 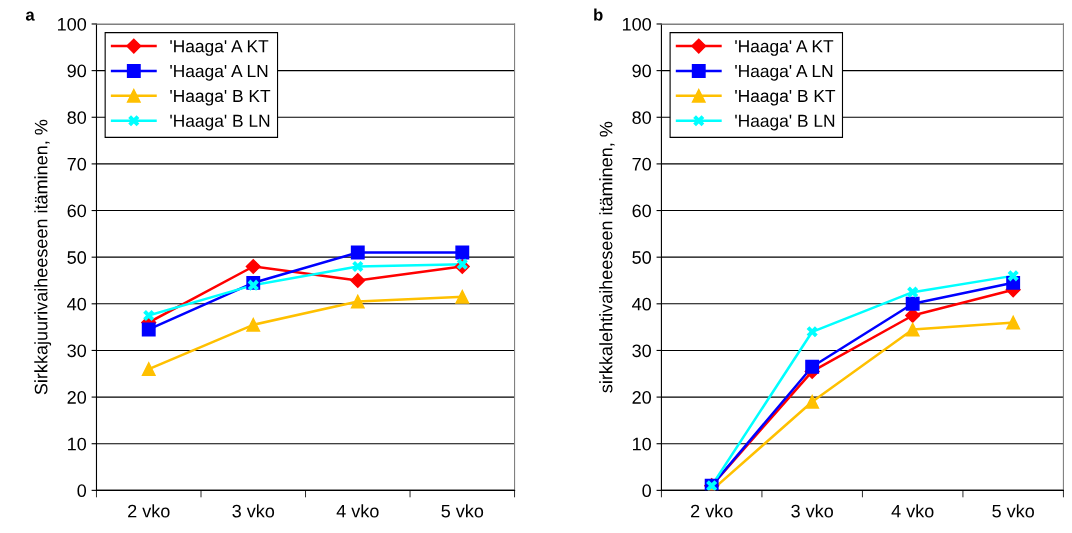 I want to click on chart-title: b, so click(x=598, y=14).